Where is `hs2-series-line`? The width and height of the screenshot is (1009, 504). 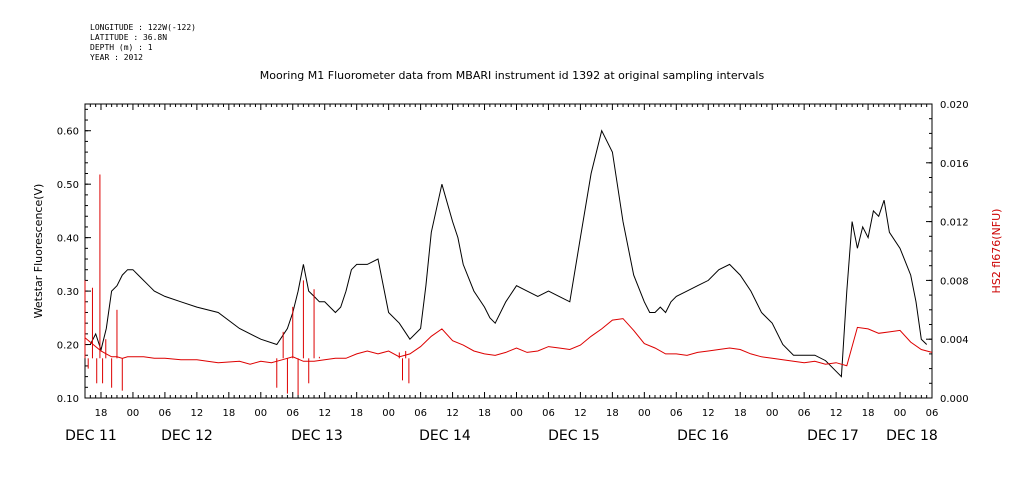 hs2-series-line is located at coordinates (508, 342).